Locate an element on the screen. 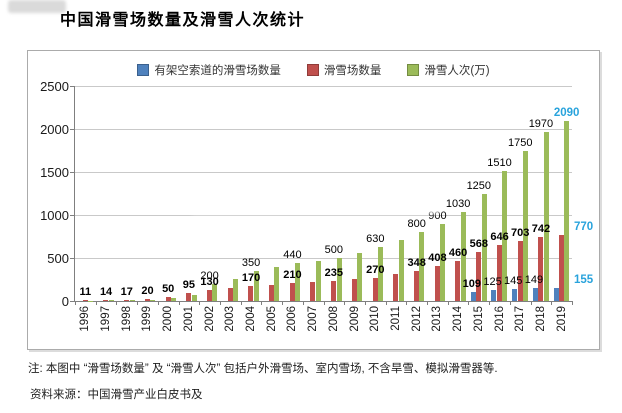 The height and width of the screenshot is (413, 622). x-axis-label-2005: 2005 is located at coordinates (271, 319).